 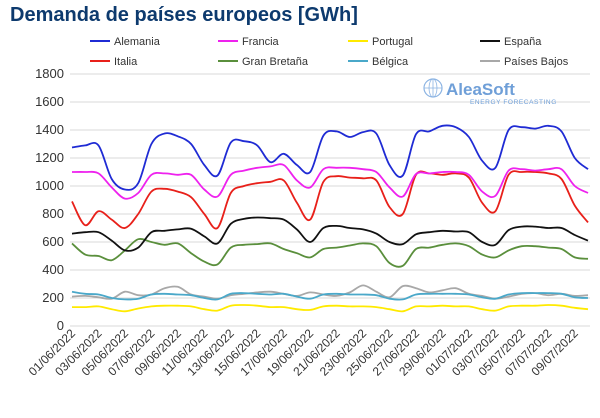 I want to click on y-tick-label: 800, so click(x=53, y=213).